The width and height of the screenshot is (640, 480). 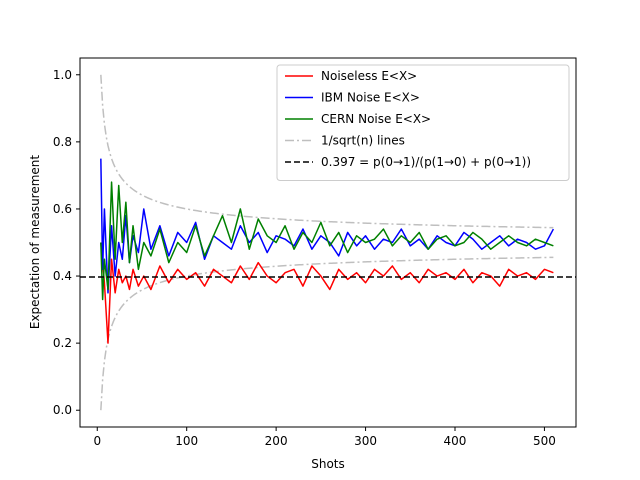 I want to click on legend-box, so click(x=423, y=122).